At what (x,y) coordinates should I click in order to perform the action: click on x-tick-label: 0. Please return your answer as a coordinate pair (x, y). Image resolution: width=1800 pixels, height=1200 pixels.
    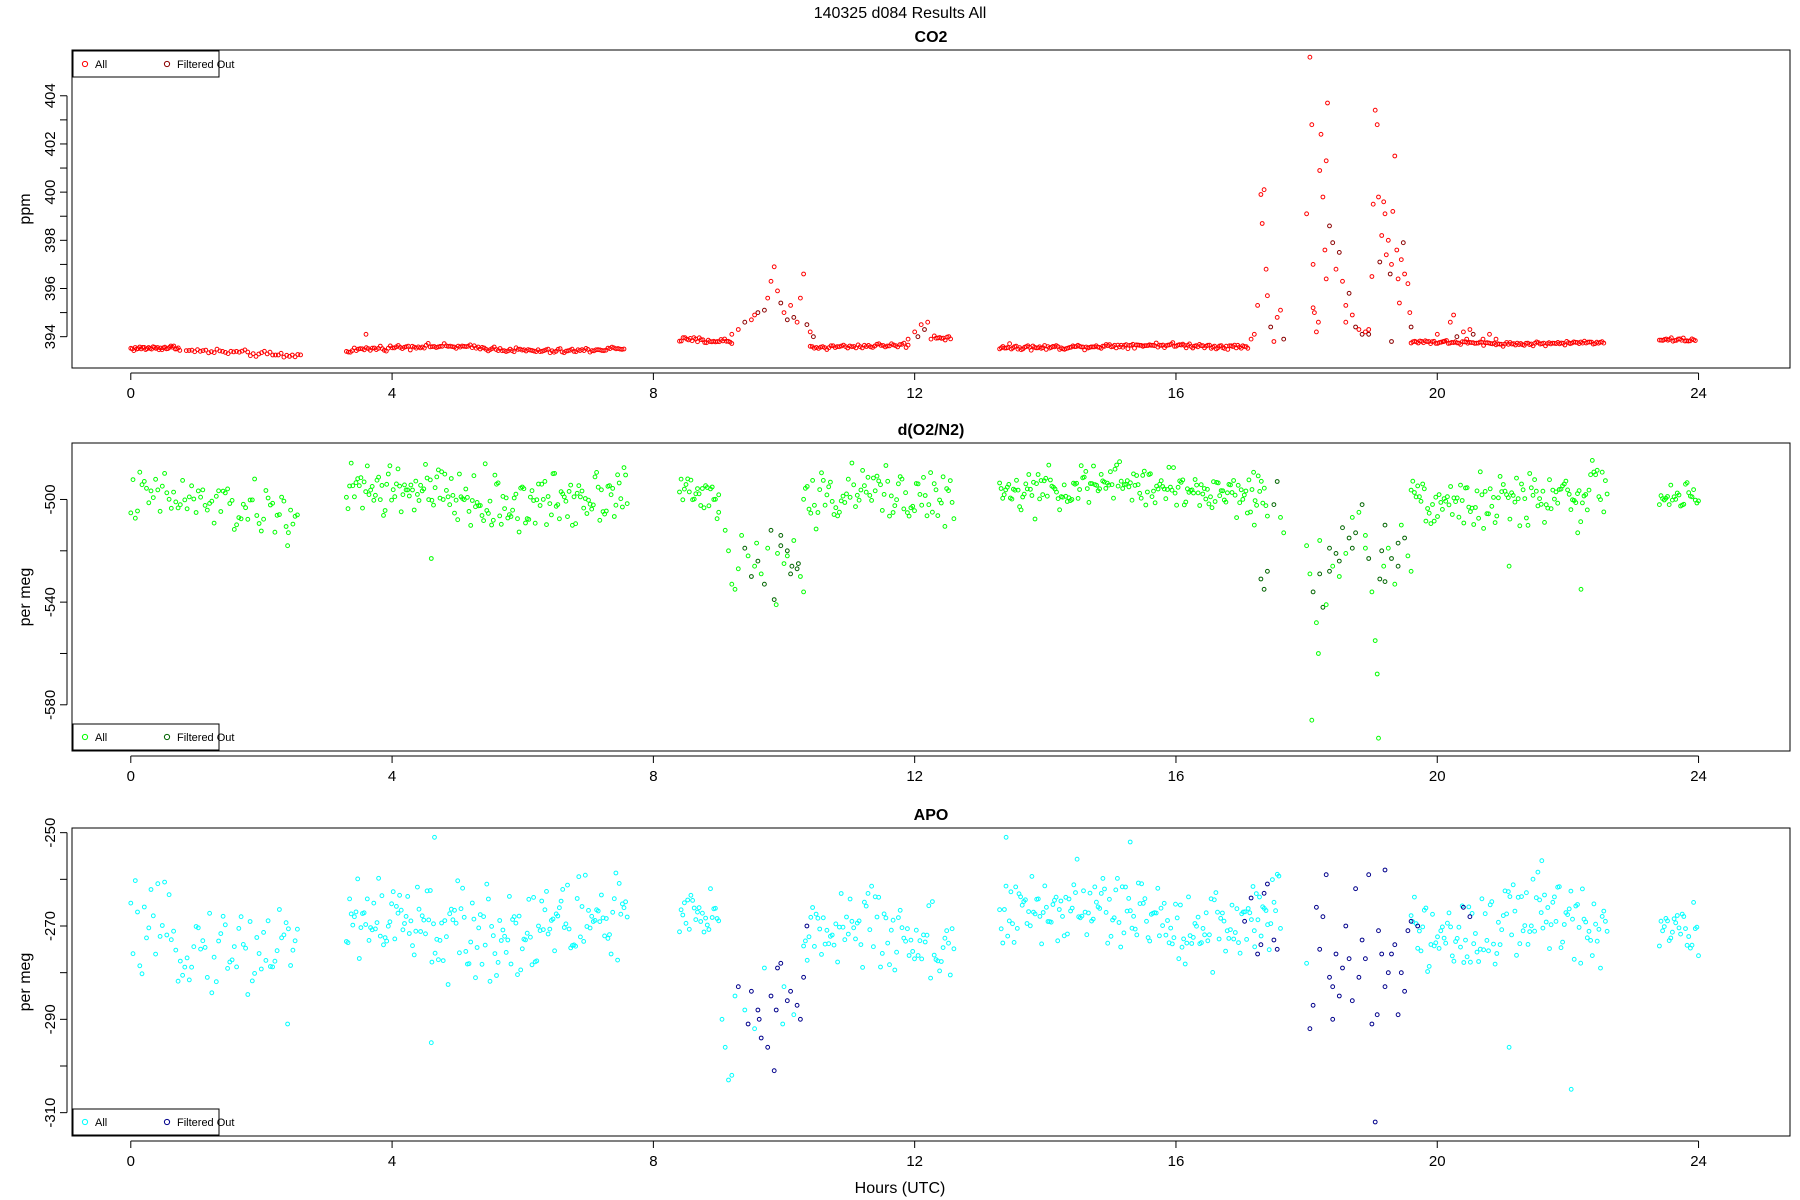
    Looking at the image, I should click on (131, 776).